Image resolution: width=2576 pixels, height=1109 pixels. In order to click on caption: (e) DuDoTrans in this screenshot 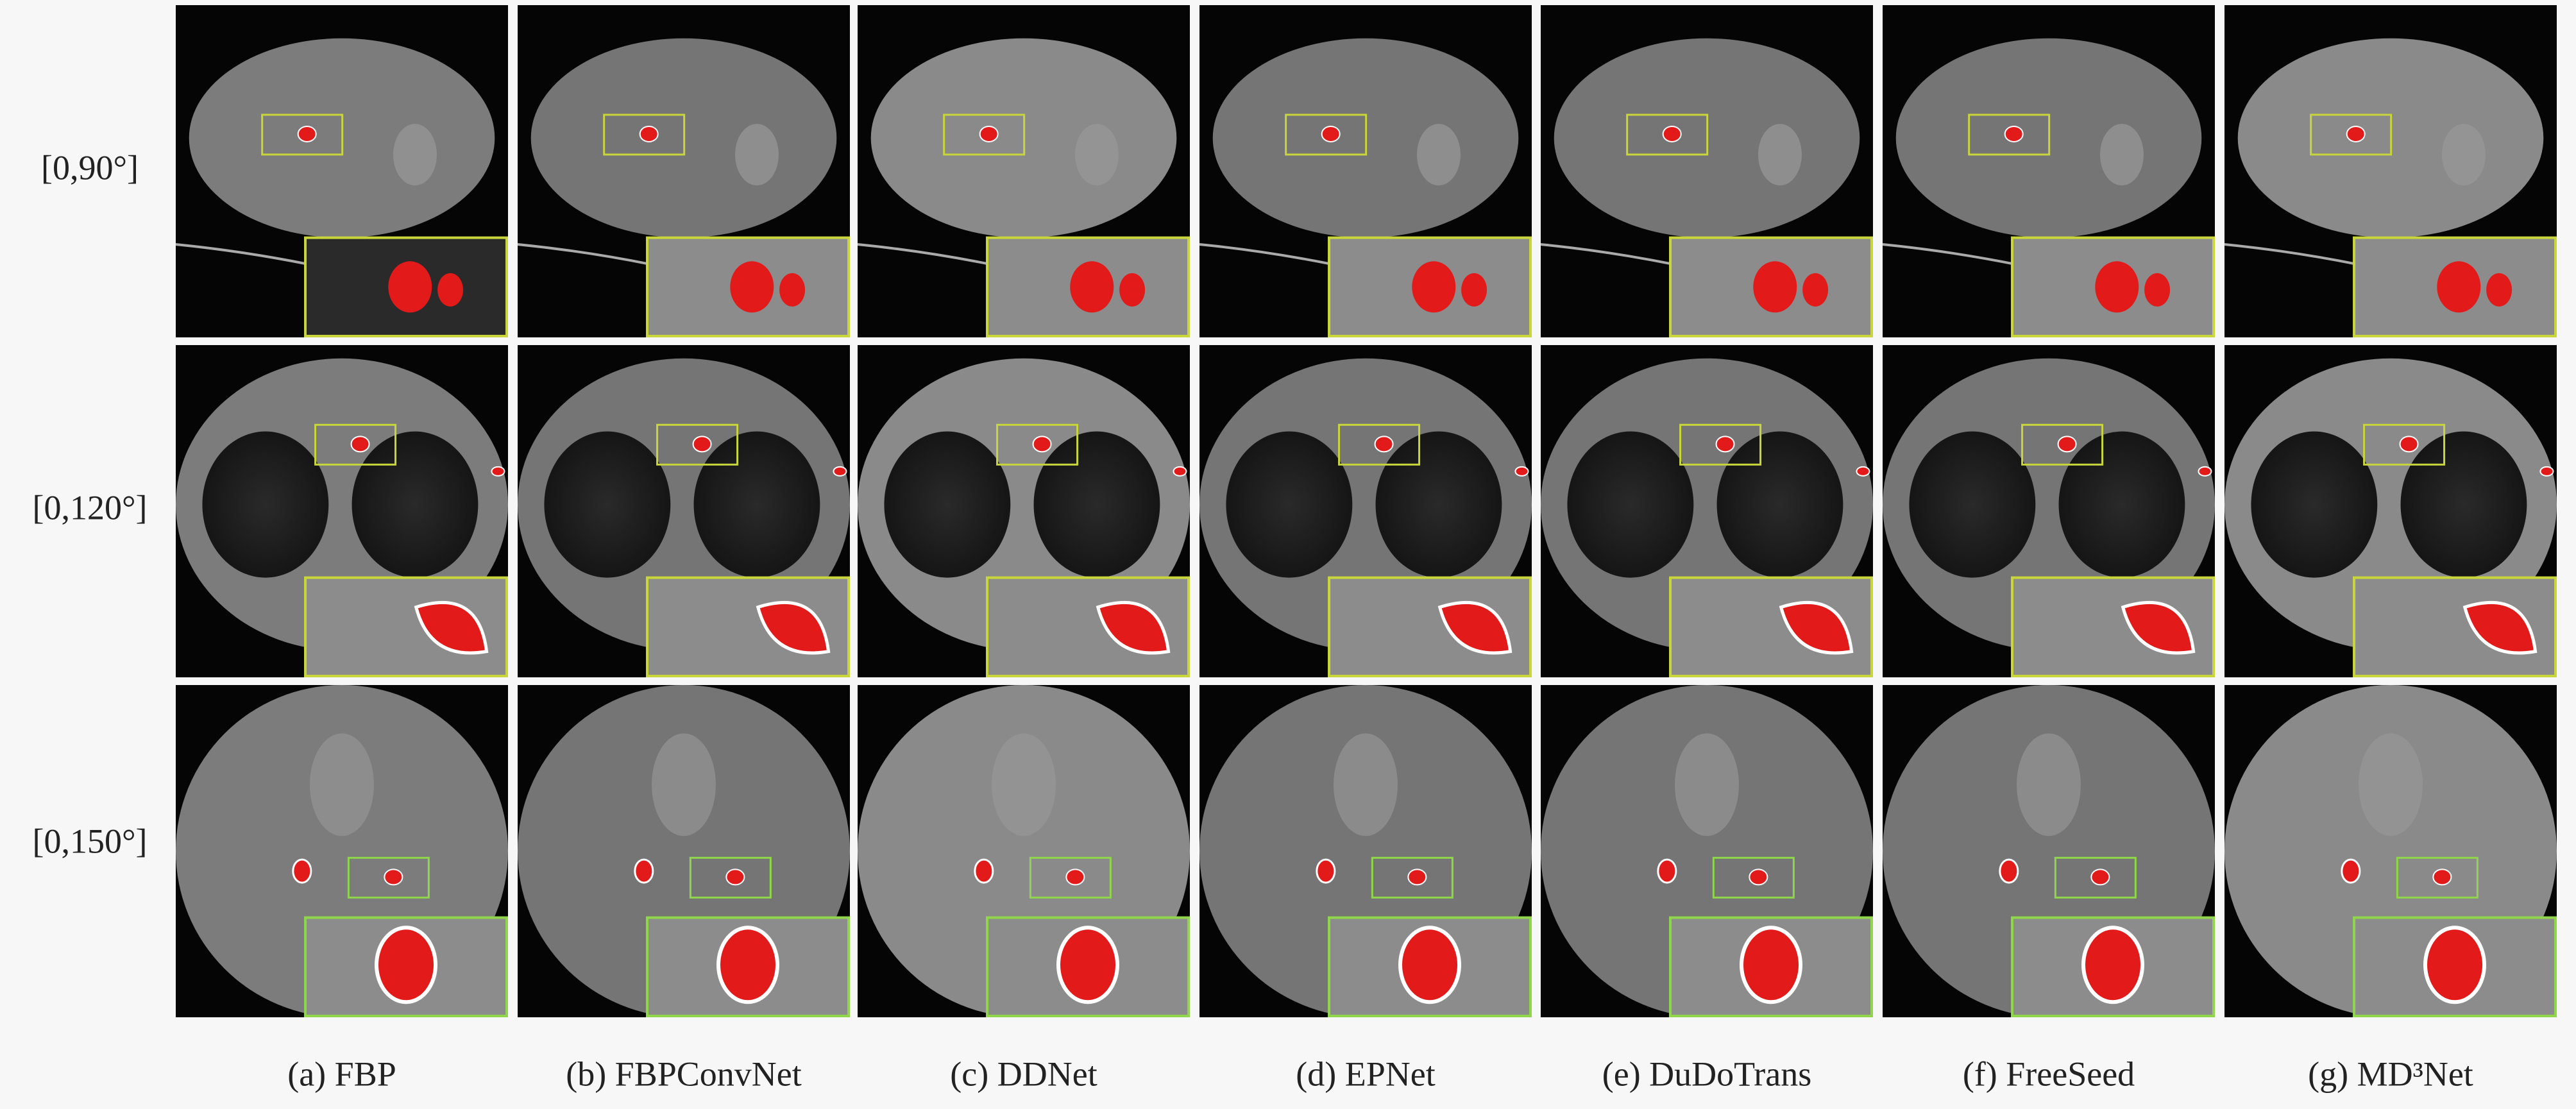, I will do `click(1706, 1073)`.